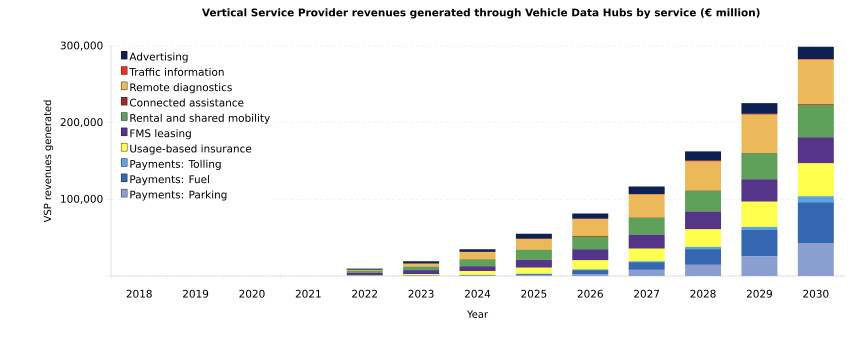 This screenshot has width=856, height=340. Describe the element at coordinates (421, 294) in the screenshot. I see `x-tick-label: 2023` at that location.